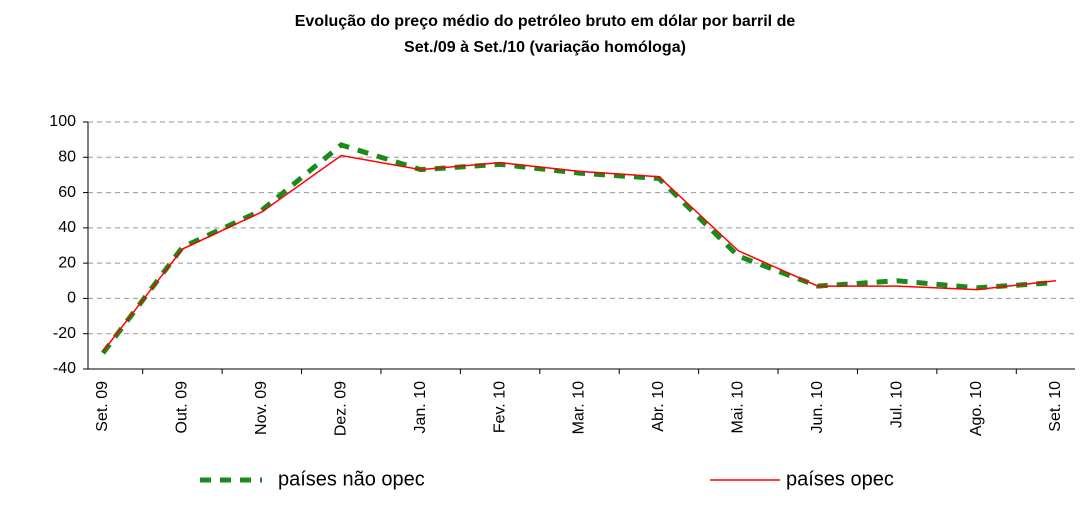 This screenshot has height=519, width=1089. What do you see at coordinates (67, 262) in the screenshot?
I see `y-tick-label: 20` at bounding box center [67, 262].